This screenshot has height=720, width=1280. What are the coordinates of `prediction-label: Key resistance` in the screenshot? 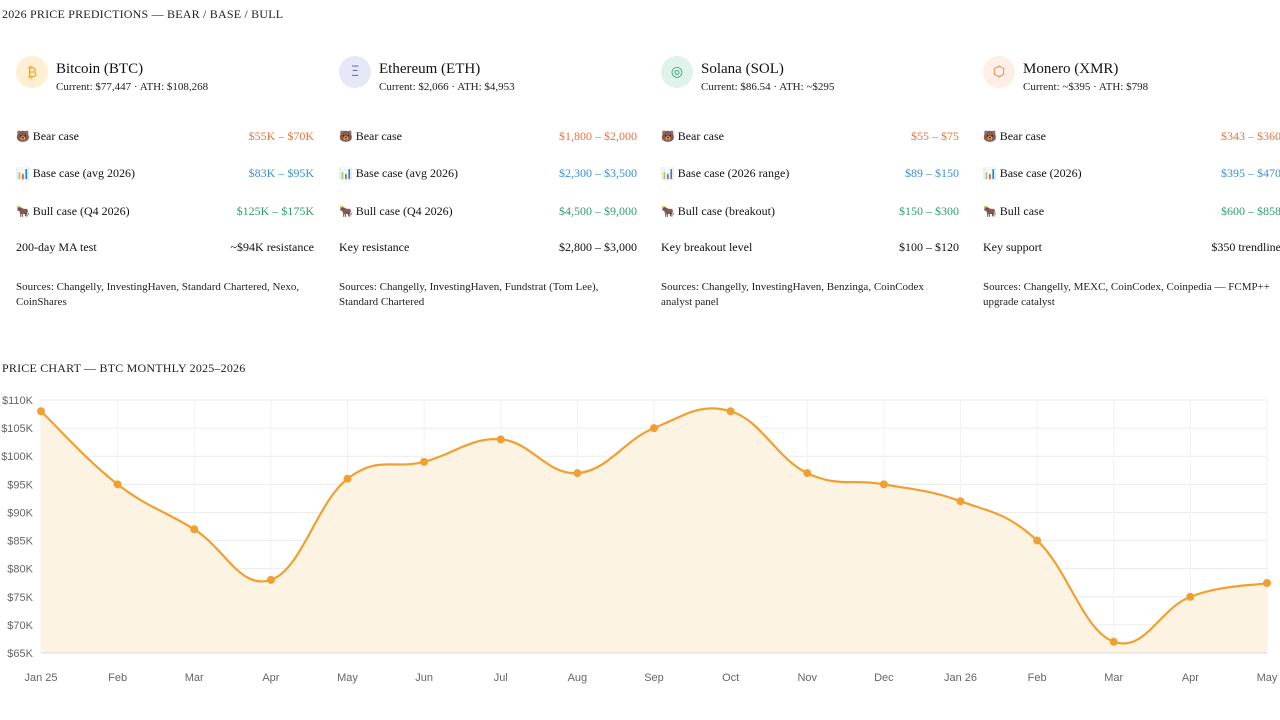 It's located at (374, 247).